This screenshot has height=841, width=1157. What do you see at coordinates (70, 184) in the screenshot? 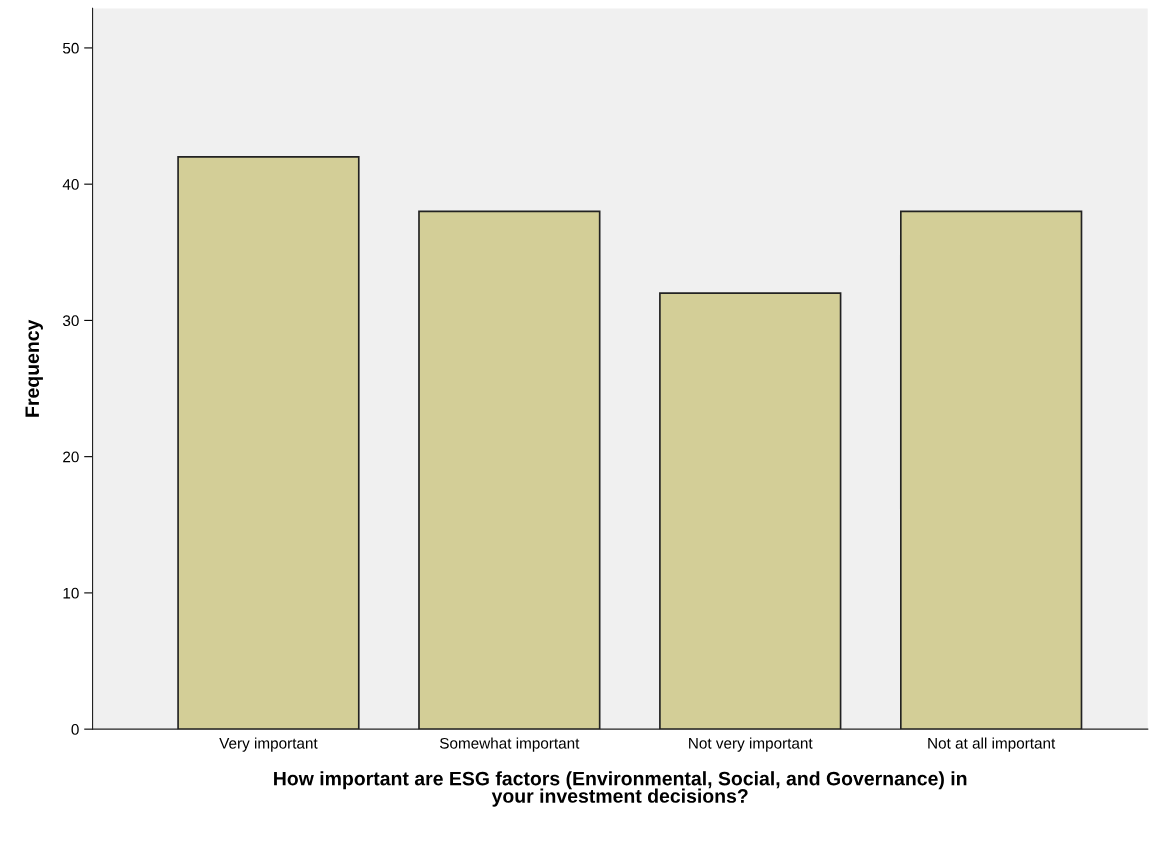
I see `y-tick-label: 40` at bounding box center [70, 184].